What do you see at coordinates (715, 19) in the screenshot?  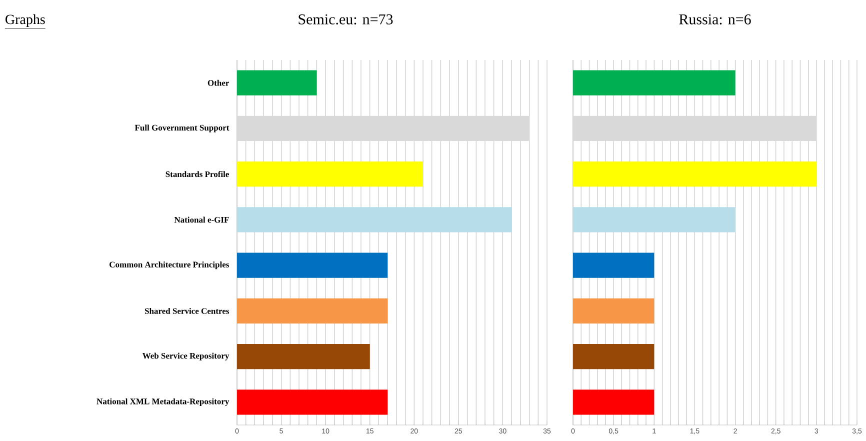 I see `chart-title: Russia: n=6` at bounding box center [715, 19].